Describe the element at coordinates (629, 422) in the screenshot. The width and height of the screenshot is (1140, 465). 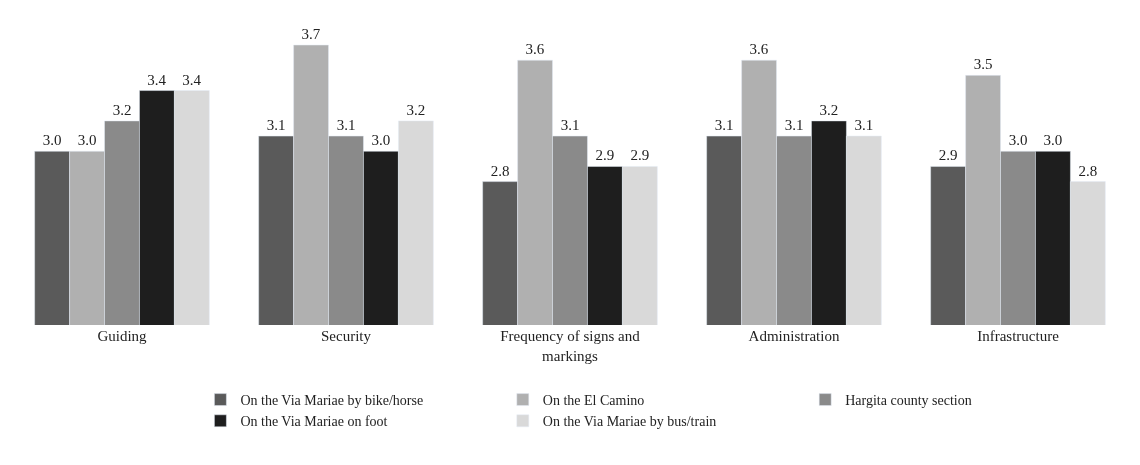
I see `legend-label: On the Via Mariae by bus/train` at that location.